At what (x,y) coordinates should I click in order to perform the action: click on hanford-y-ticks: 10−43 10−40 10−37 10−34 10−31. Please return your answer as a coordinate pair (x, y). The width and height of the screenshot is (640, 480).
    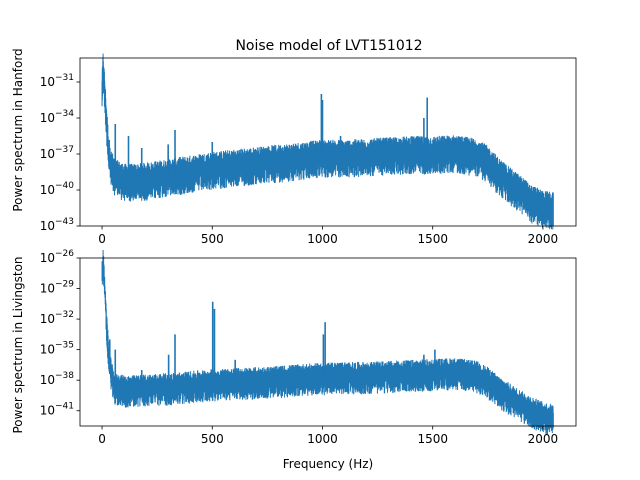
    Looking at the image, I should click on (60, 153).